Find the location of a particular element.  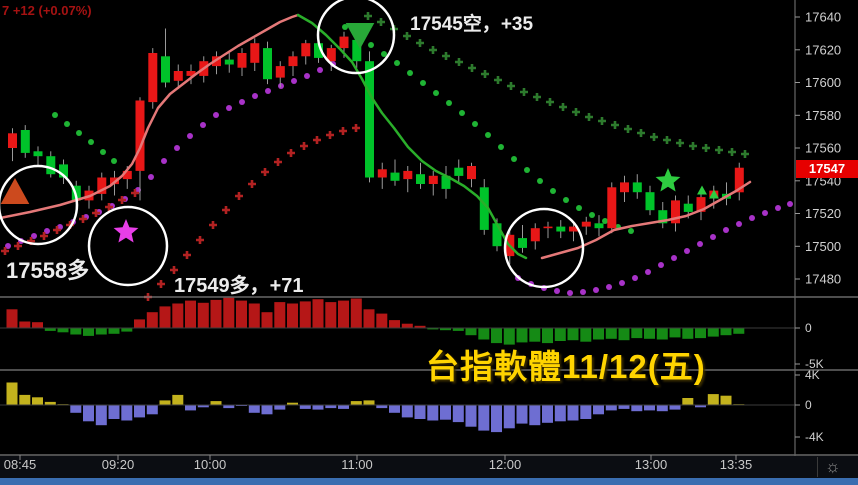

time-axis-label: 12:00 is located at coordinates (505, 464).